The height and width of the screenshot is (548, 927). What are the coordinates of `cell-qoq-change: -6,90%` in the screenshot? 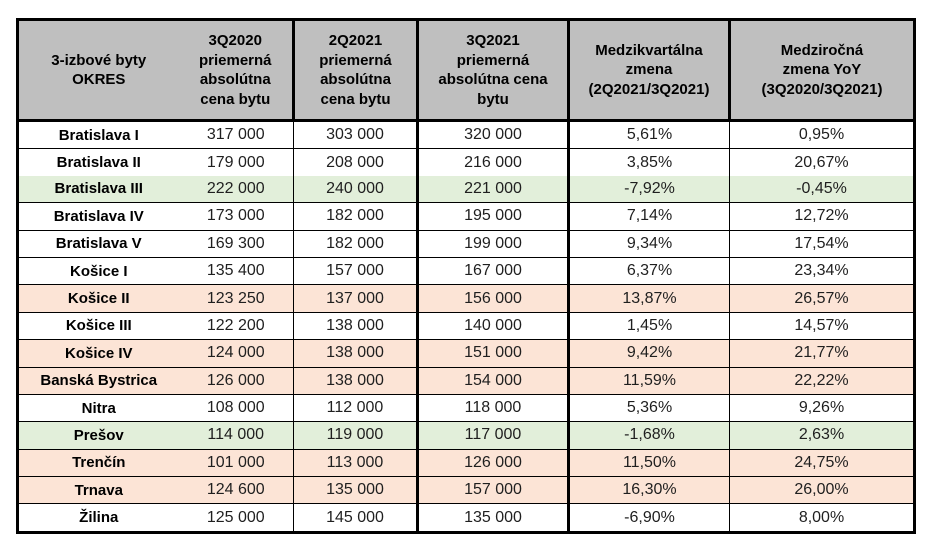 It's located at (649, 518).